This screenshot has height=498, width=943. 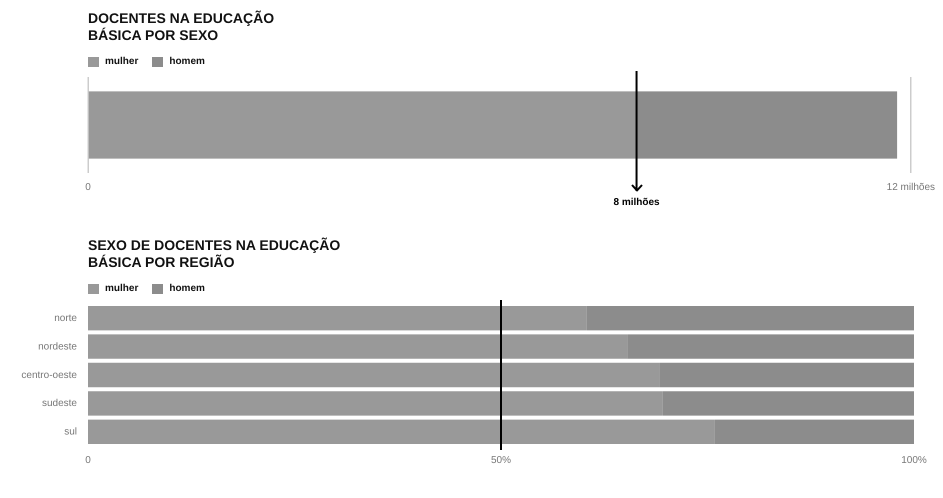 What do you see at coordinates (182, 26) in the screenshot?
I see `chart-title: DOCENTES NA EDUCAÇÃO BÁSICA POR SEXO` at bounding box center [182, 26].